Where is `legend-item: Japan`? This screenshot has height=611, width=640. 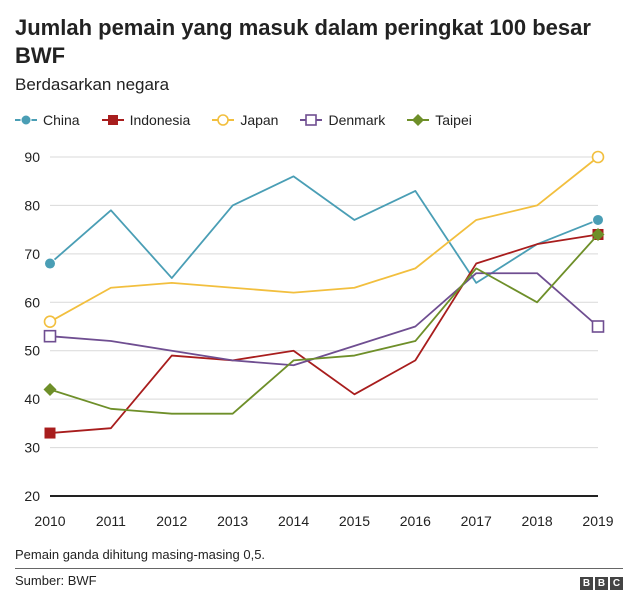
legend-item: Japan is located at coordinates (245, 120).